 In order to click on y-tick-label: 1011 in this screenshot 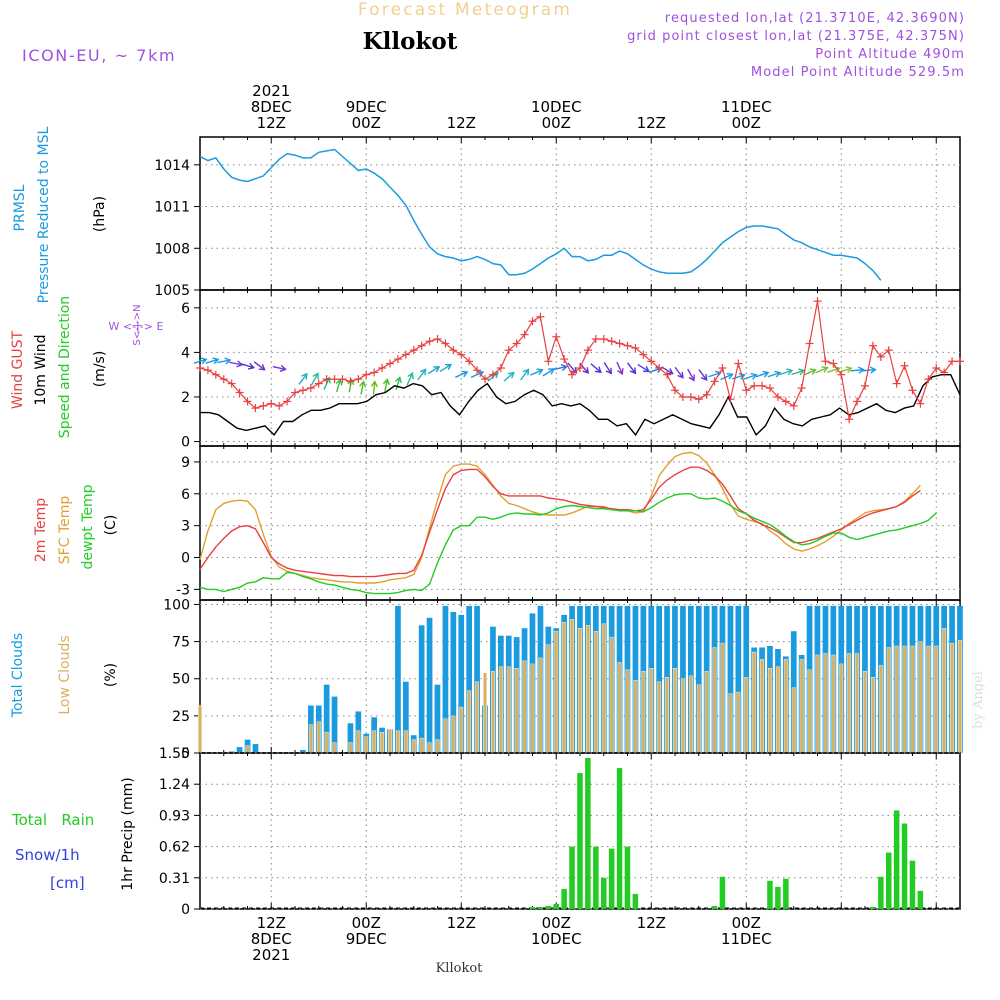, I will do `click(172, 208)`.